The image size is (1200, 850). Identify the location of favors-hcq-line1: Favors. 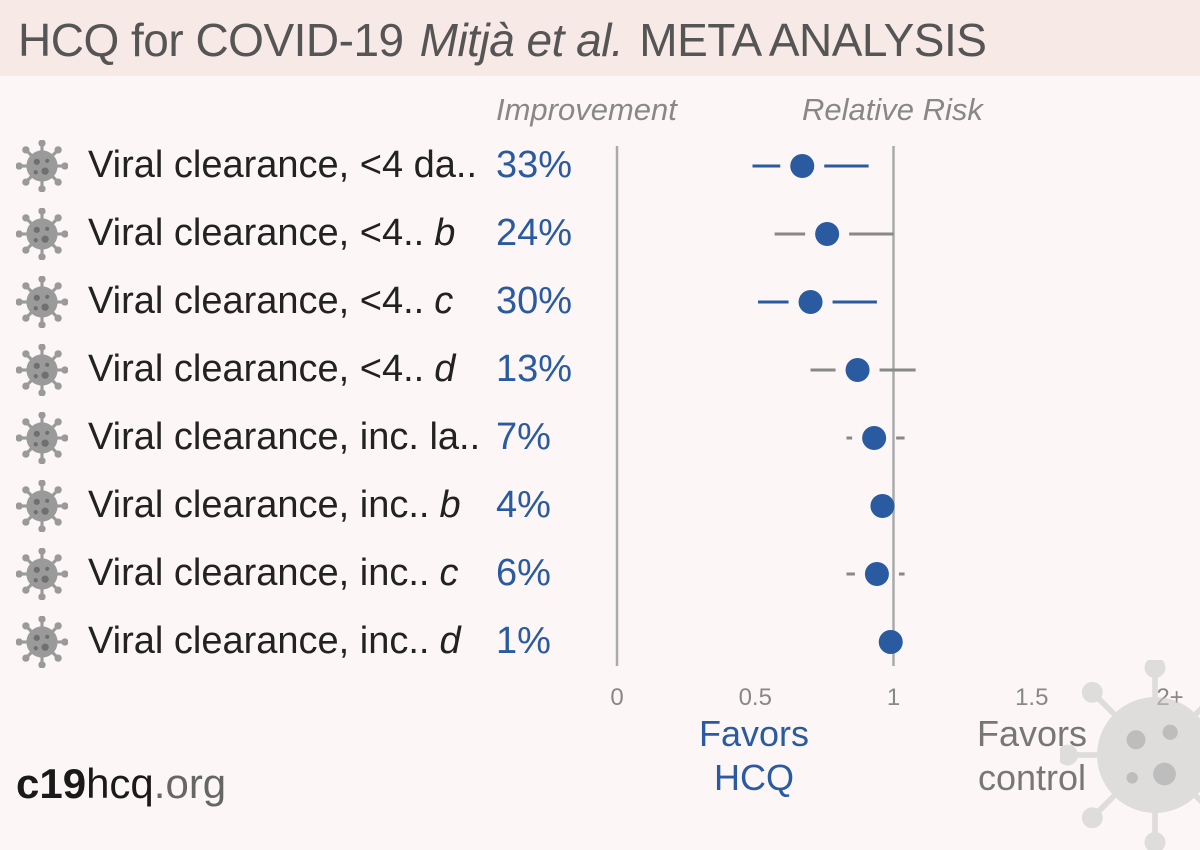
(754, 733).